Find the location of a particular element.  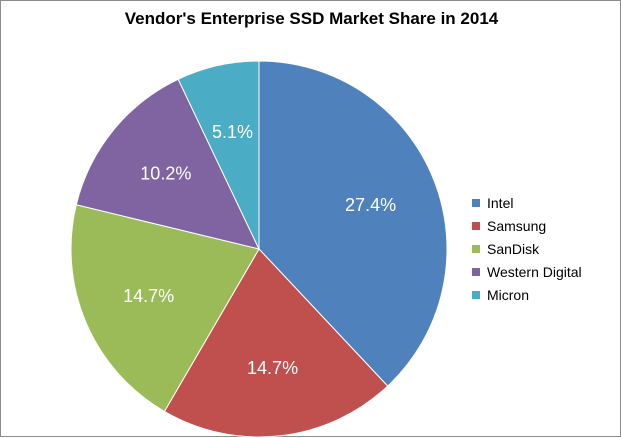

legend-item-samsung: Samsung is located at coordinates (527, 225).